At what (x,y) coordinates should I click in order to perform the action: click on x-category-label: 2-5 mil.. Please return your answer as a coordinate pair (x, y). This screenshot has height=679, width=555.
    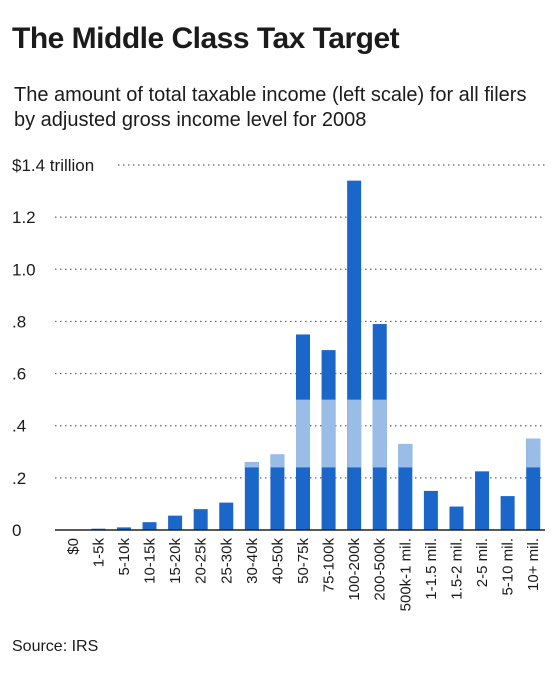
    Looking at the image, I should click on (482, 562).